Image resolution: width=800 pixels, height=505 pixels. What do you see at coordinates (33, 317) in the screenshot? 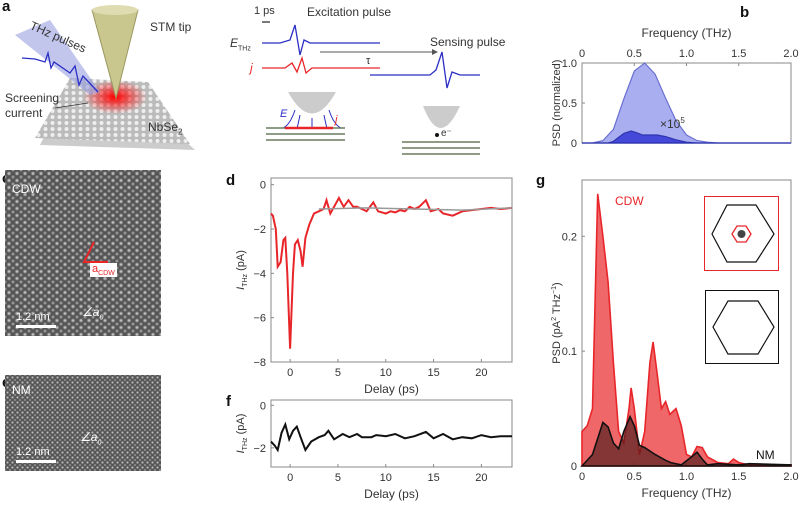
I see `scale-label-c: 1.2 nm` at bounding box center [33, 317].